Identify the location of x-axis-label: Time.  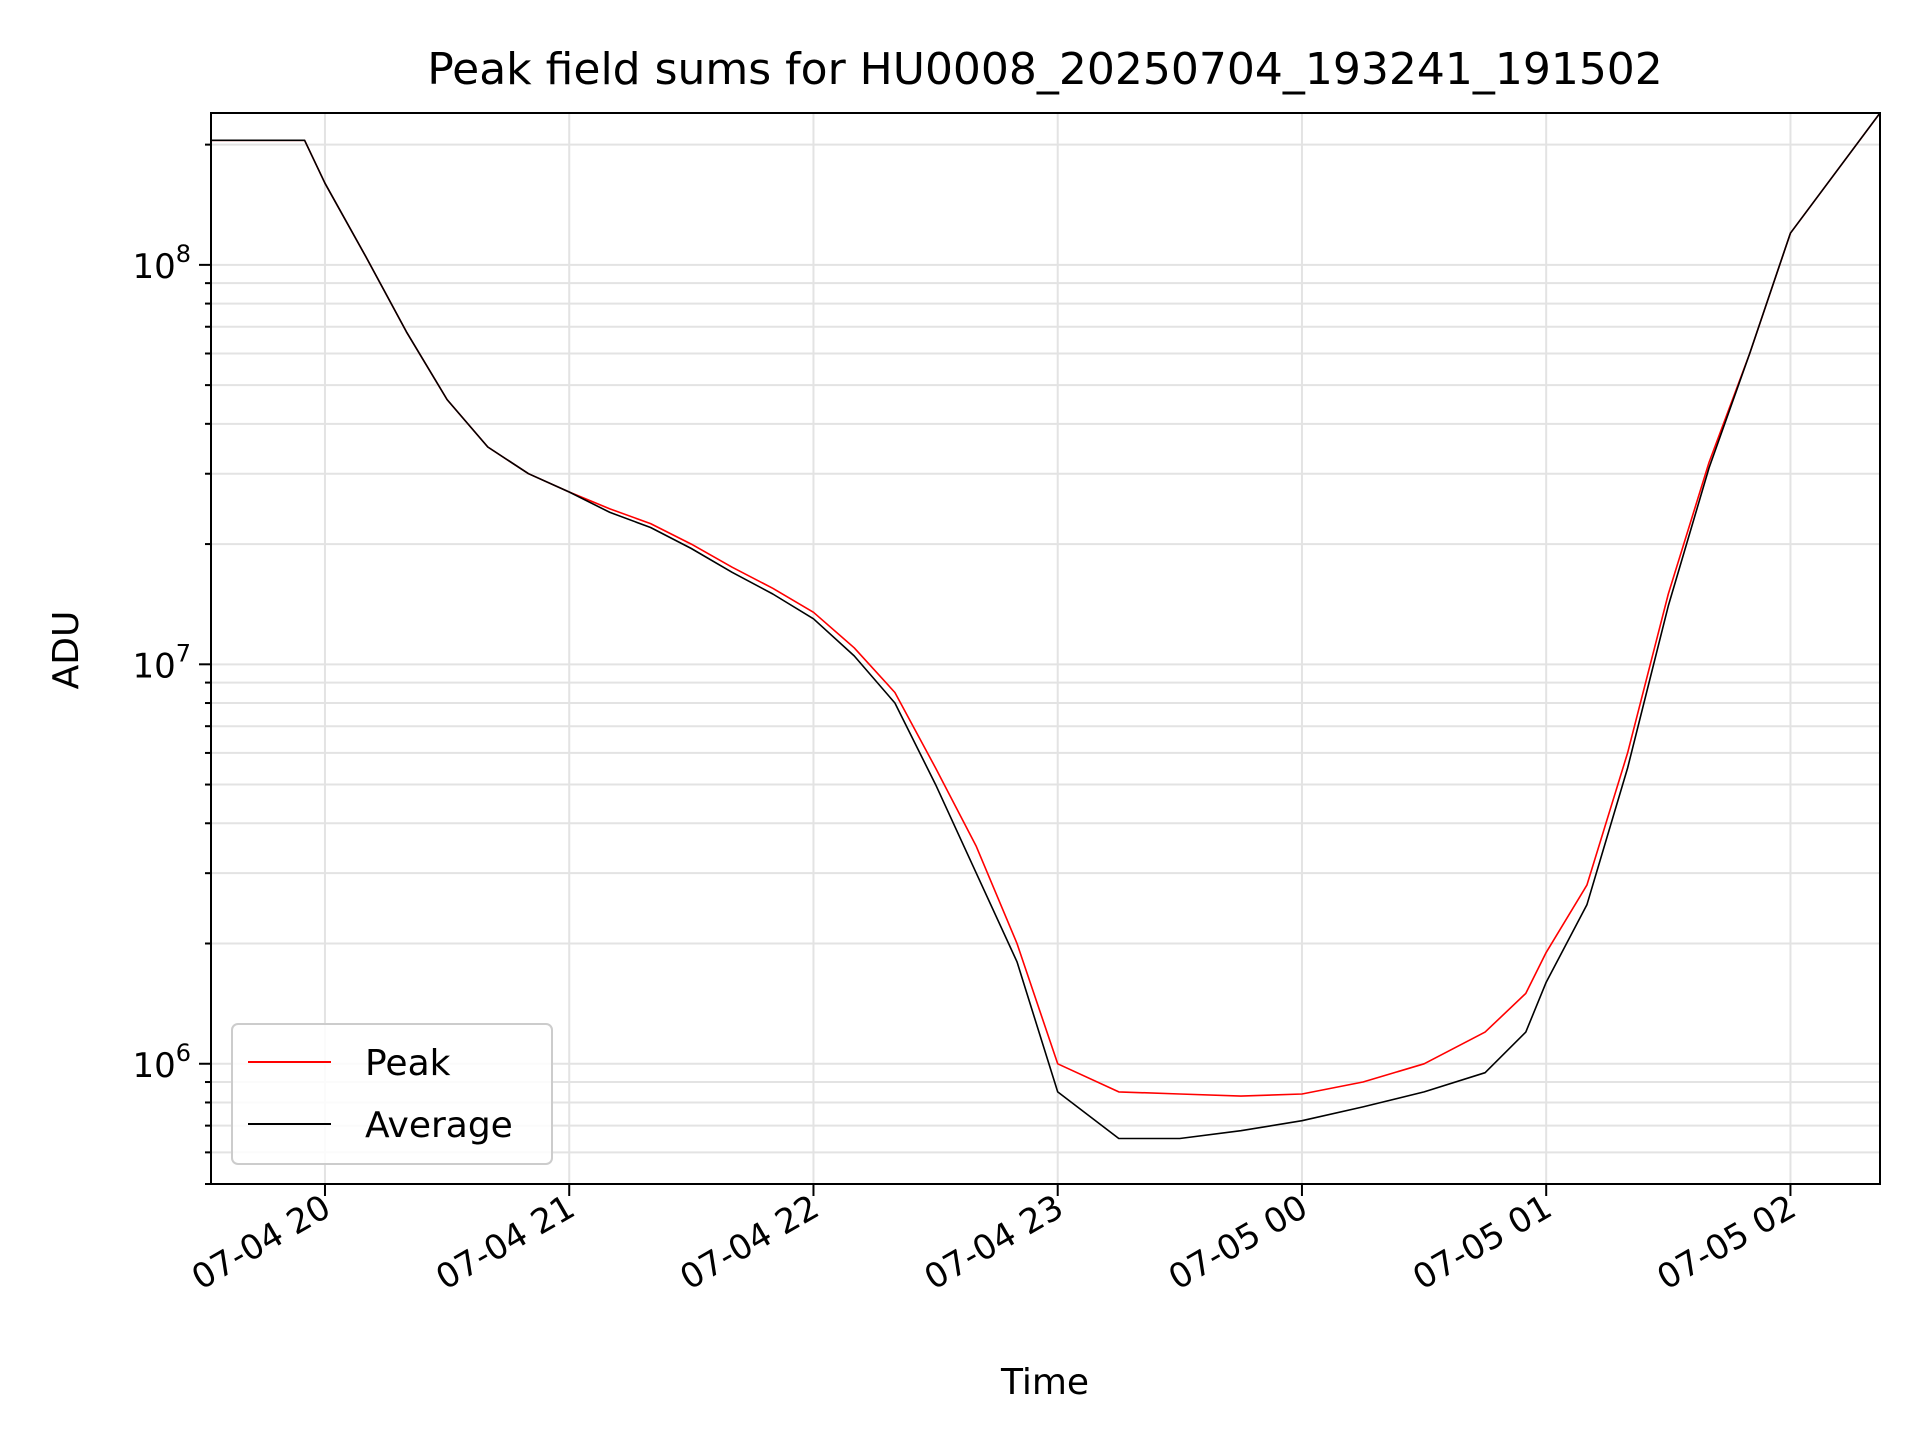
(1044, 1382).